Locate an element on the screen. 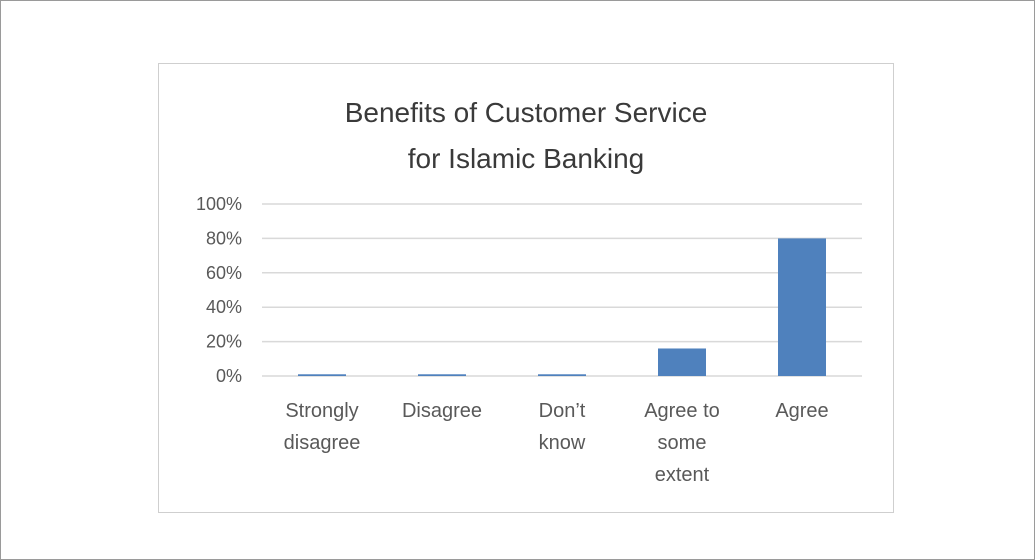  y-tick-label: 60% is located at coordinates (224, 273).